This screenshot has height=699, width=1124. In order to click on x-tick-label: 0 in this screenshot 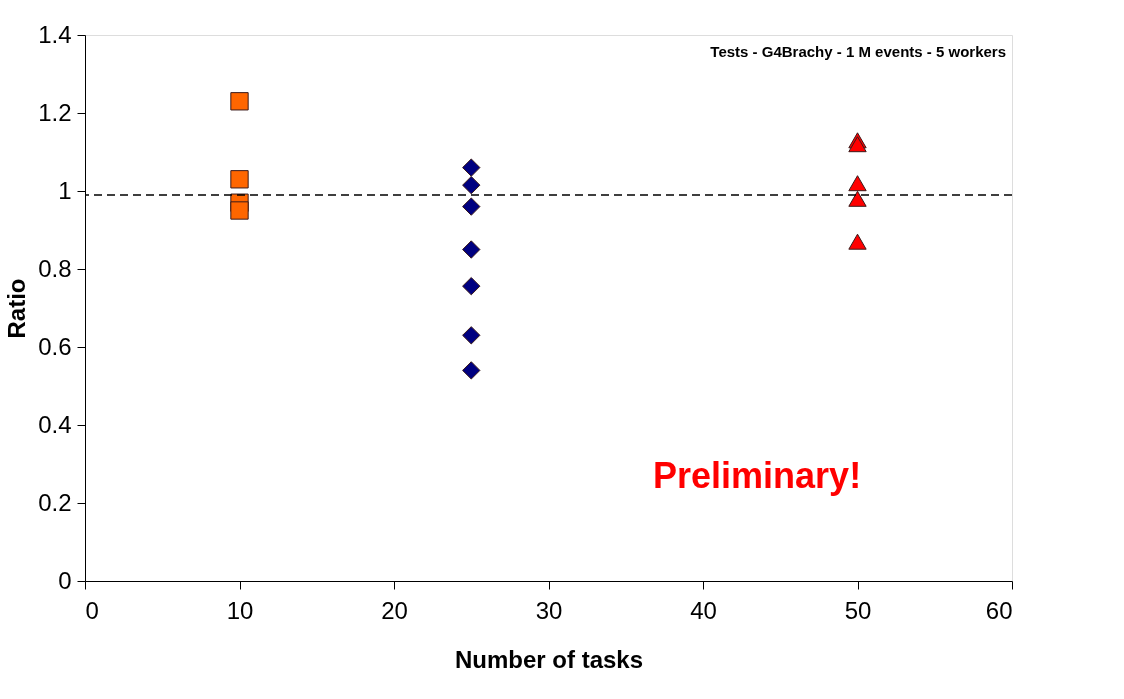, I will do `click(92, 610)`.